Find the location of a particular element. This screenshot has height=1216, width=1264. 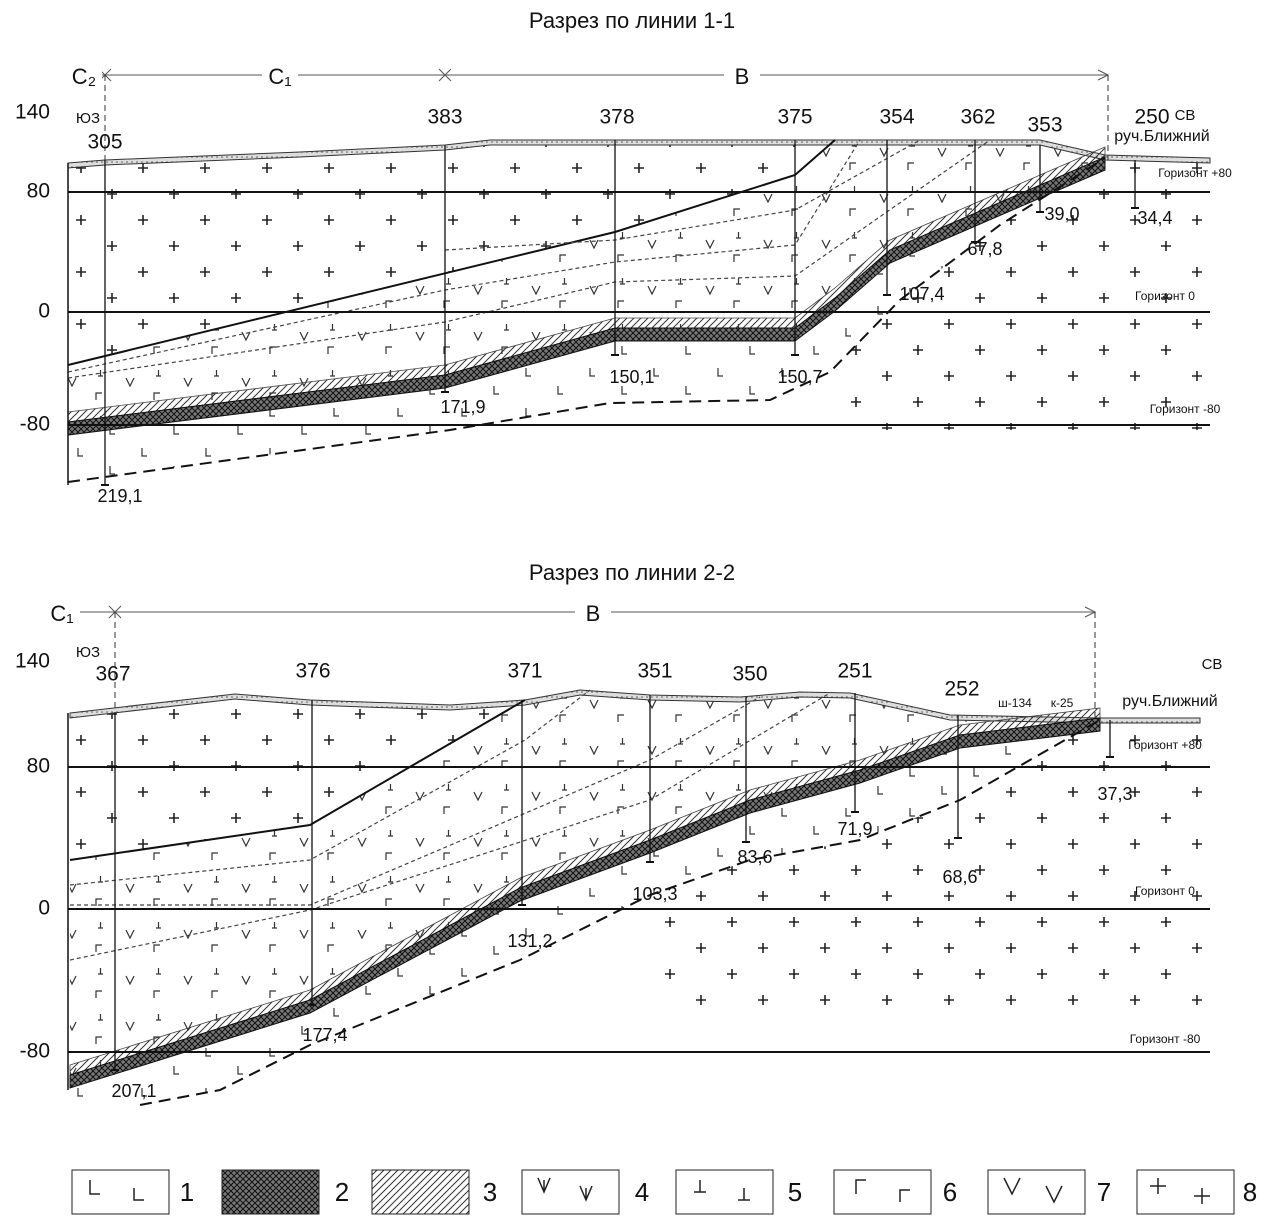

working-label: ш-134 is located at coordinates (1015, 703).